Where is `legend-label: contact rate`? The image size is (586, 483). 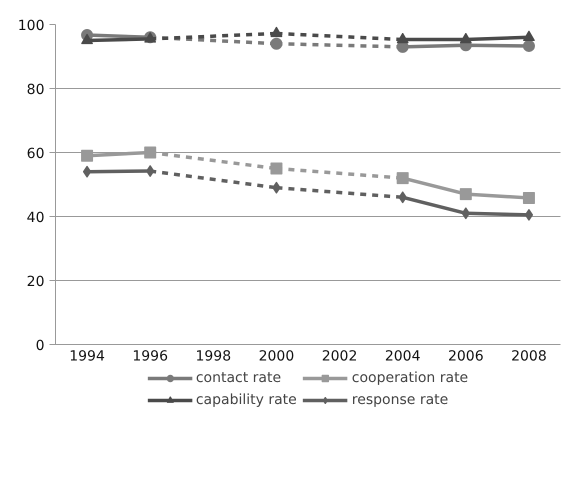 legend-label: contact rate is located at coordinates (239, 378).